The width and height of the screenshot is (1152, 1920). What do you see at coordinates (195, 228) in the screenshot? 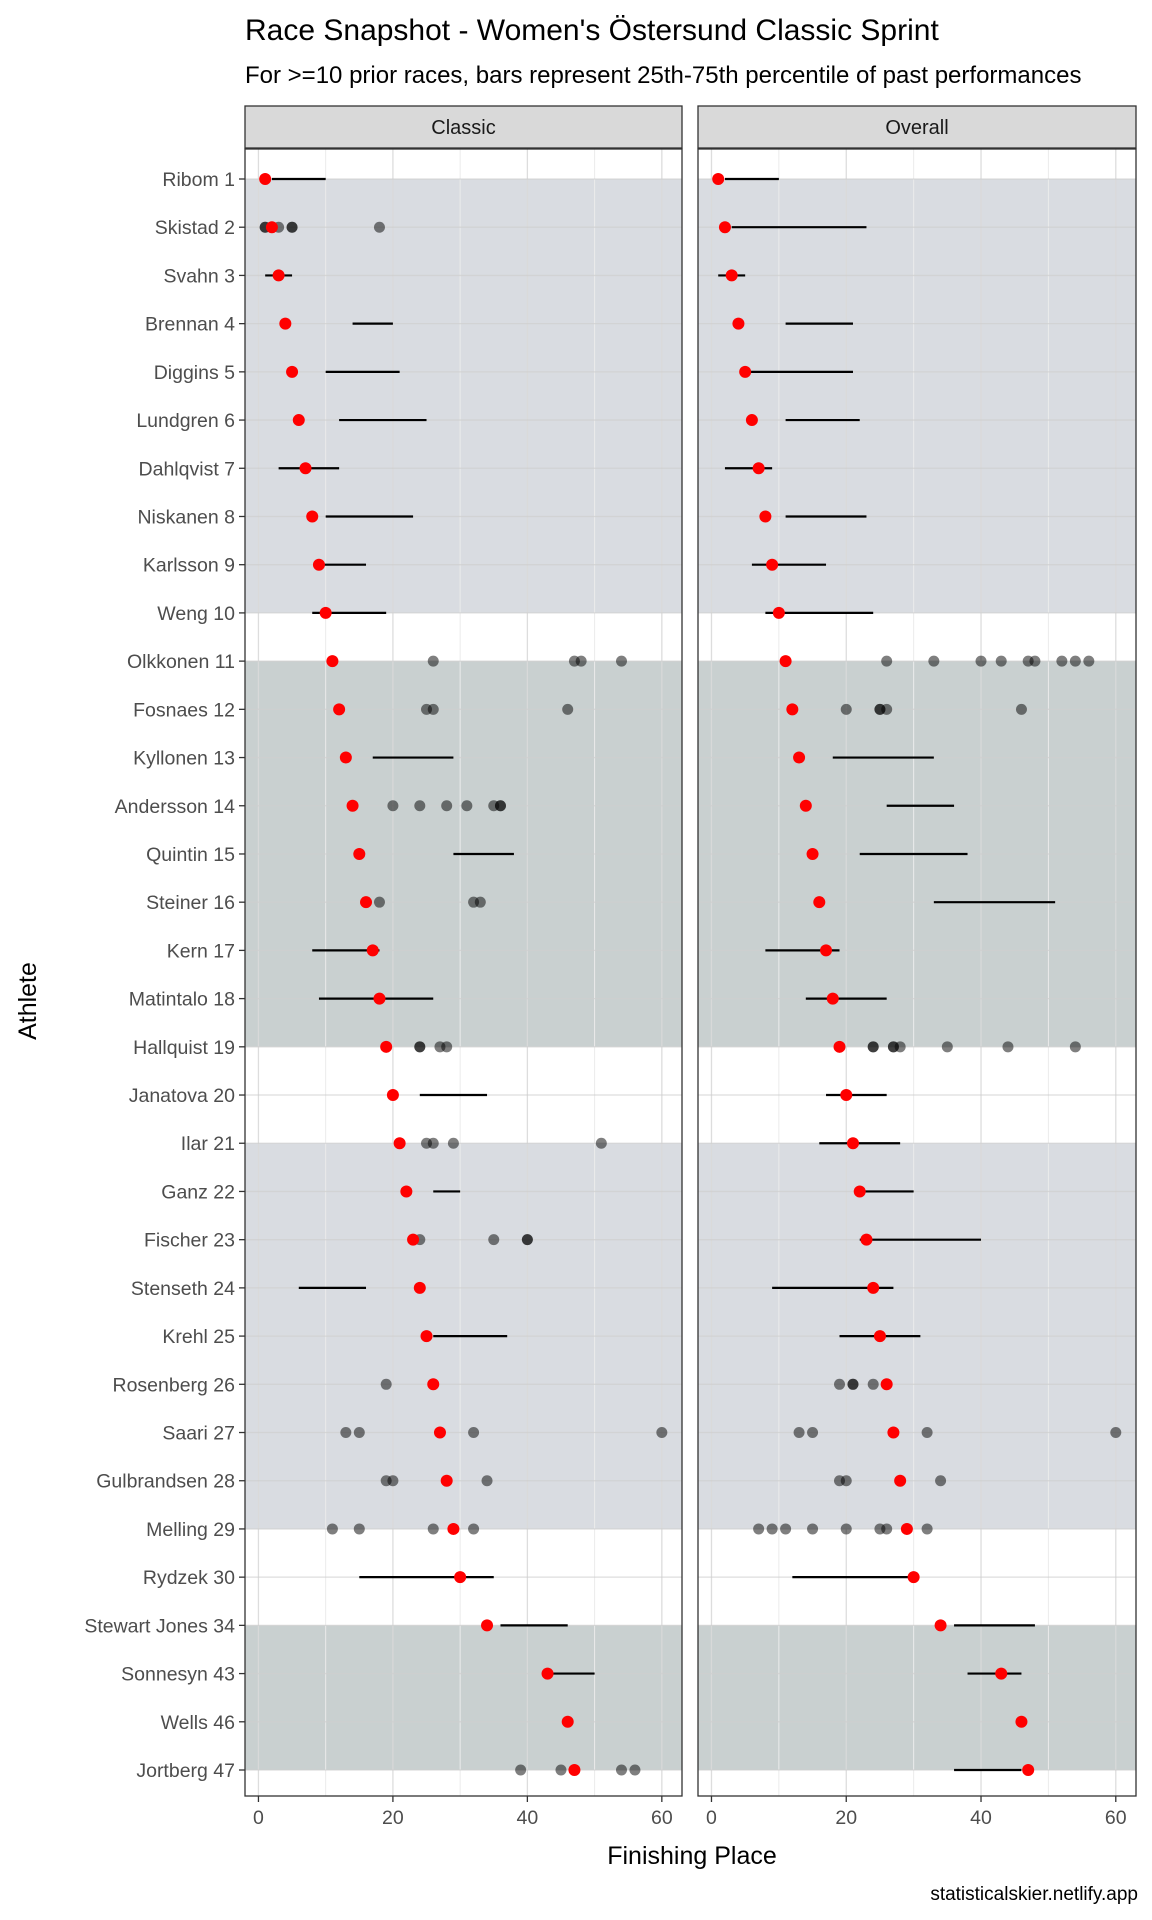
I see `y-tick-label-athlete: Skistad 2` at bounding box center [195, 228].